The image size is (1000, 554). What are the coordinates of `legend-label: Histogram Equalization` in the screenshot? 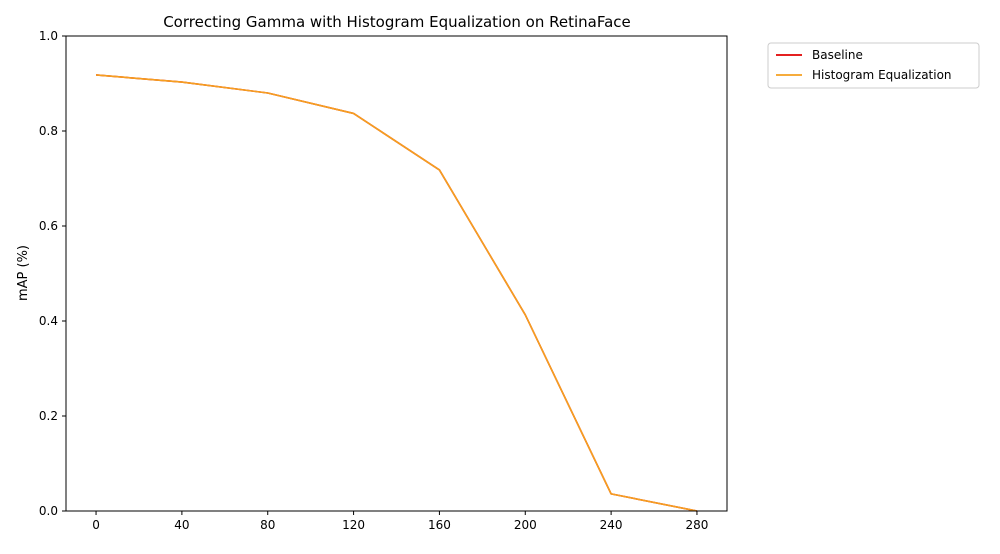 It's located at (882, 75).